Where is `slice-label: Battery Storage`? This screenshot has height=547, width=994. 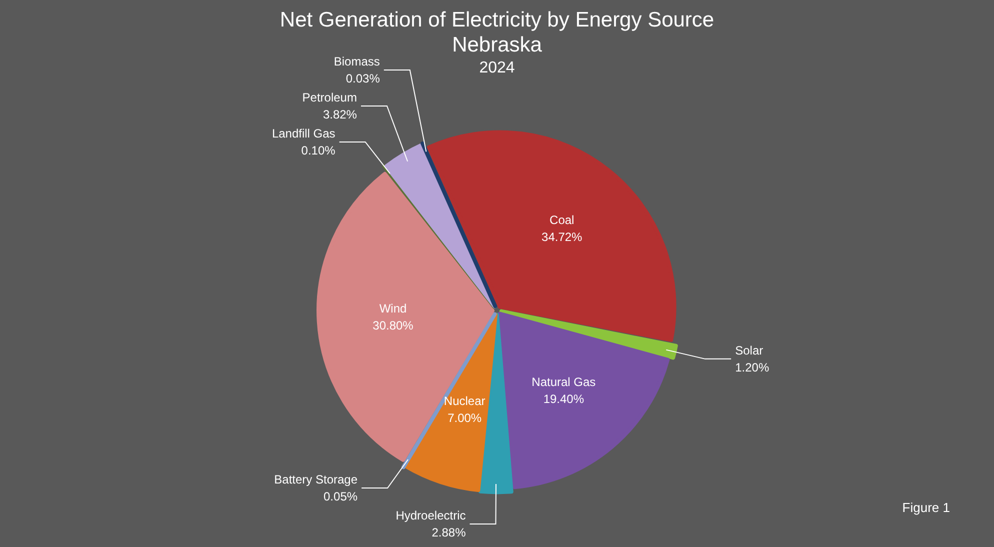 slice-label: Battery Storage is located at coordinates (316, 479).